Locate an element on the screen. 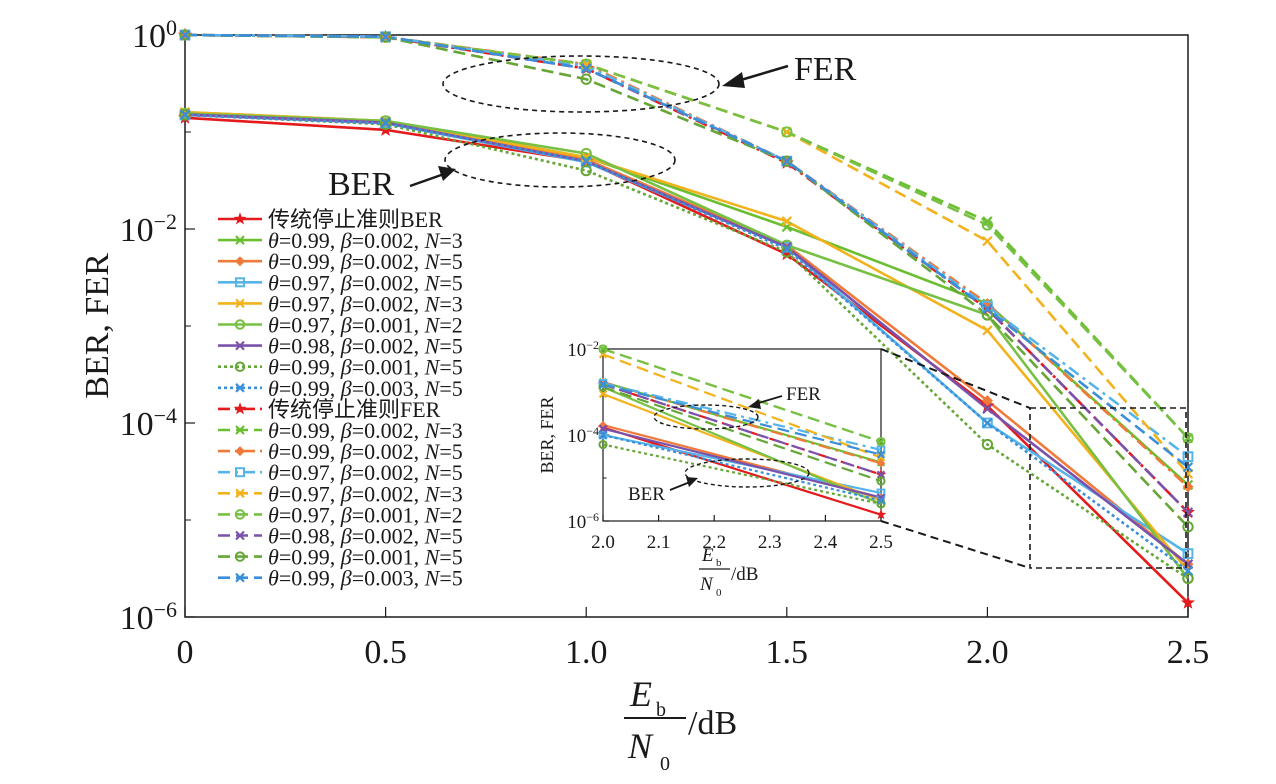  legend-item: θ=0.99, β=0.002, N=5 is located at coordinates (340, 451).